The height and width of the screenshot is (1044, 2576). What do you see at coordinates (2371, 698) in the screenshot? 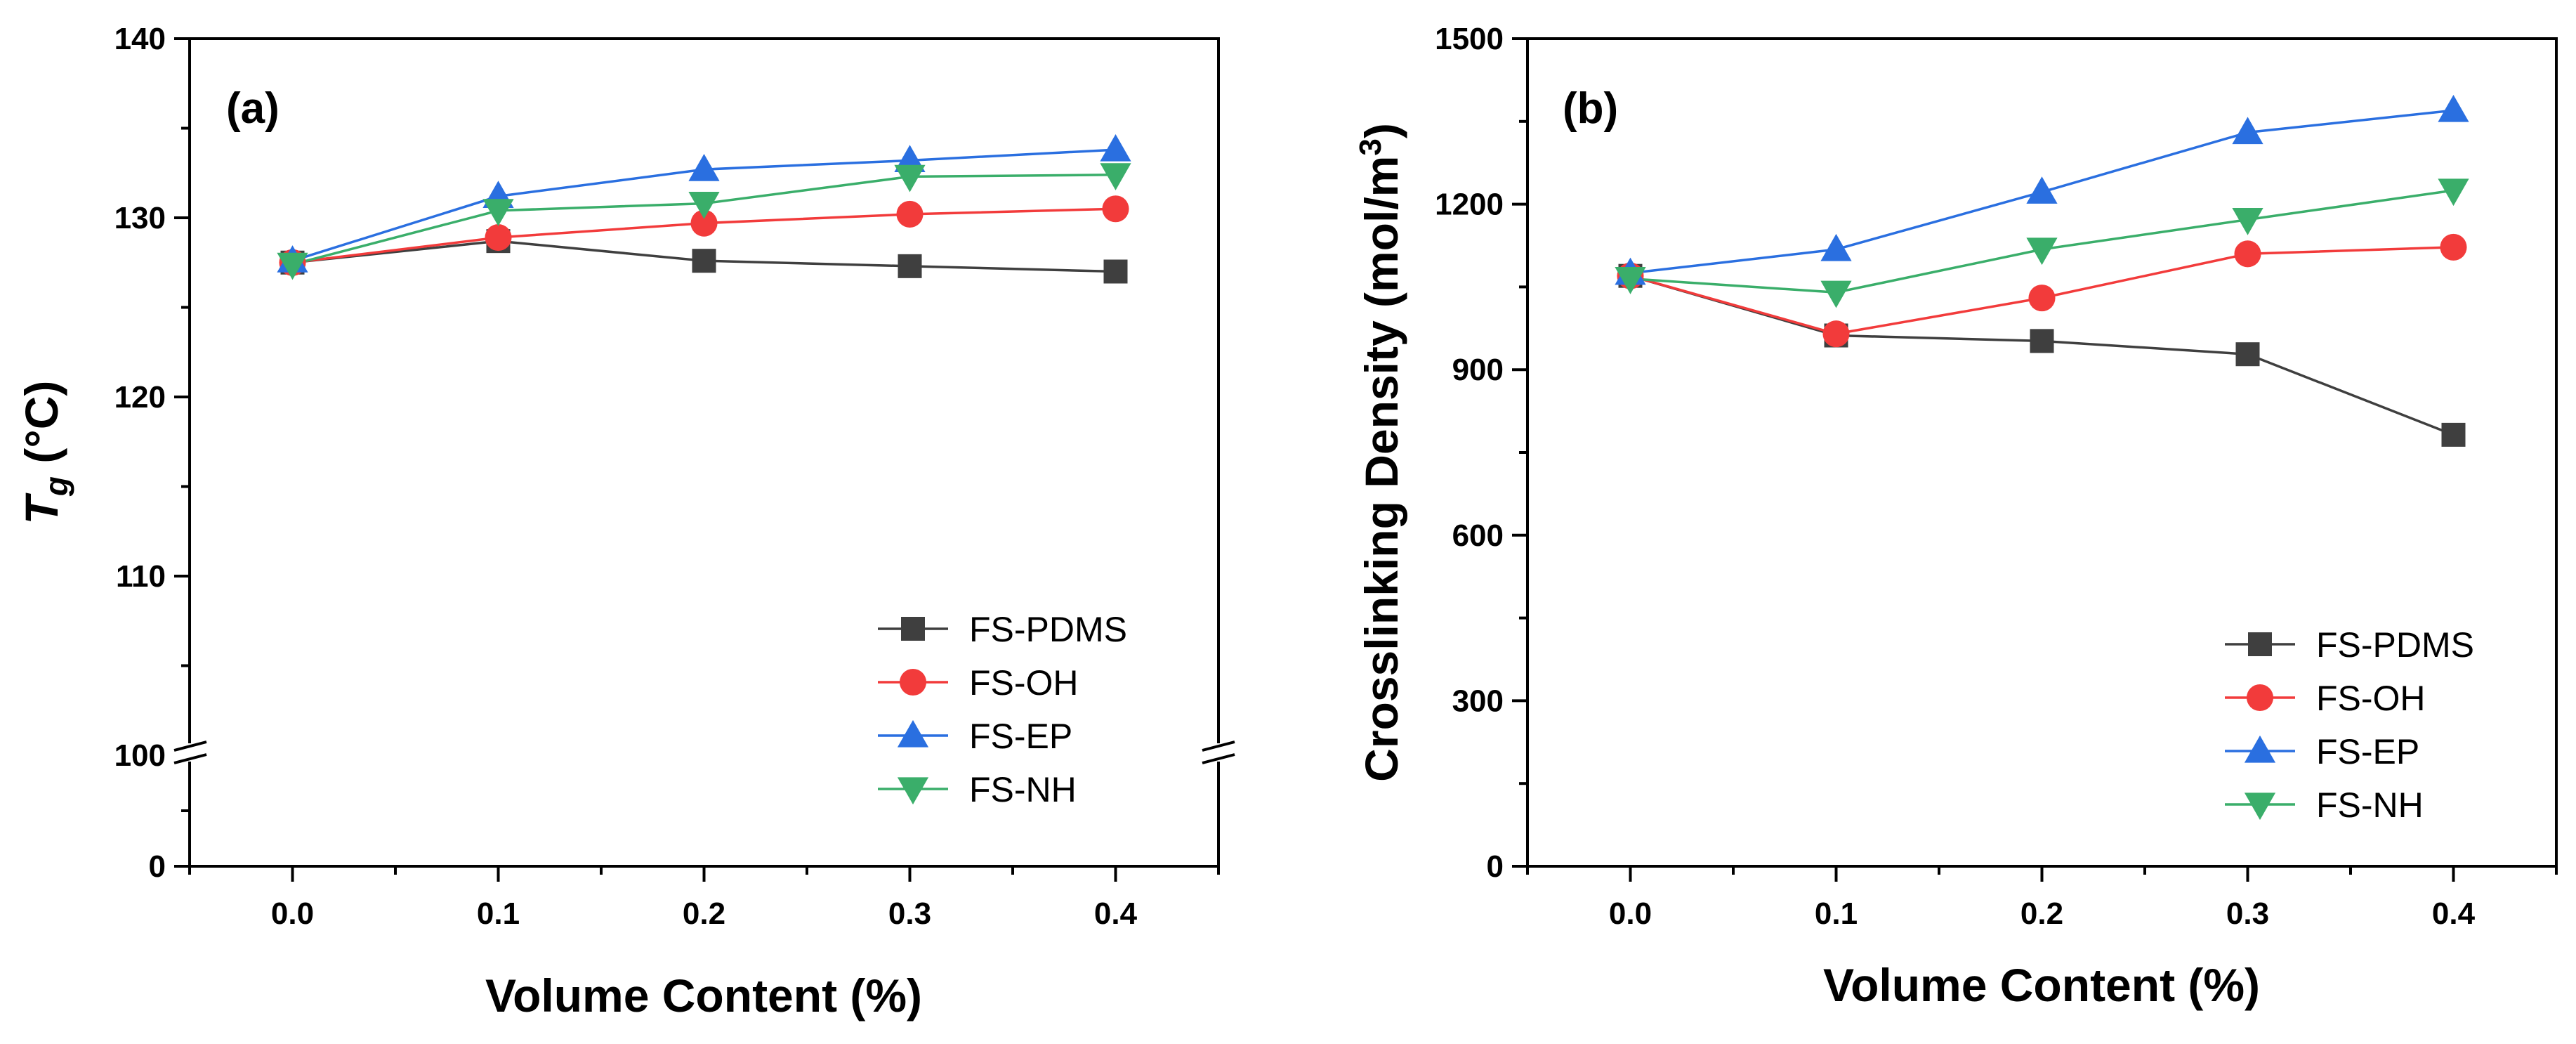
I see `b-legend-label-fs-oh: FS-OH` at bounding box center [2371, 698].